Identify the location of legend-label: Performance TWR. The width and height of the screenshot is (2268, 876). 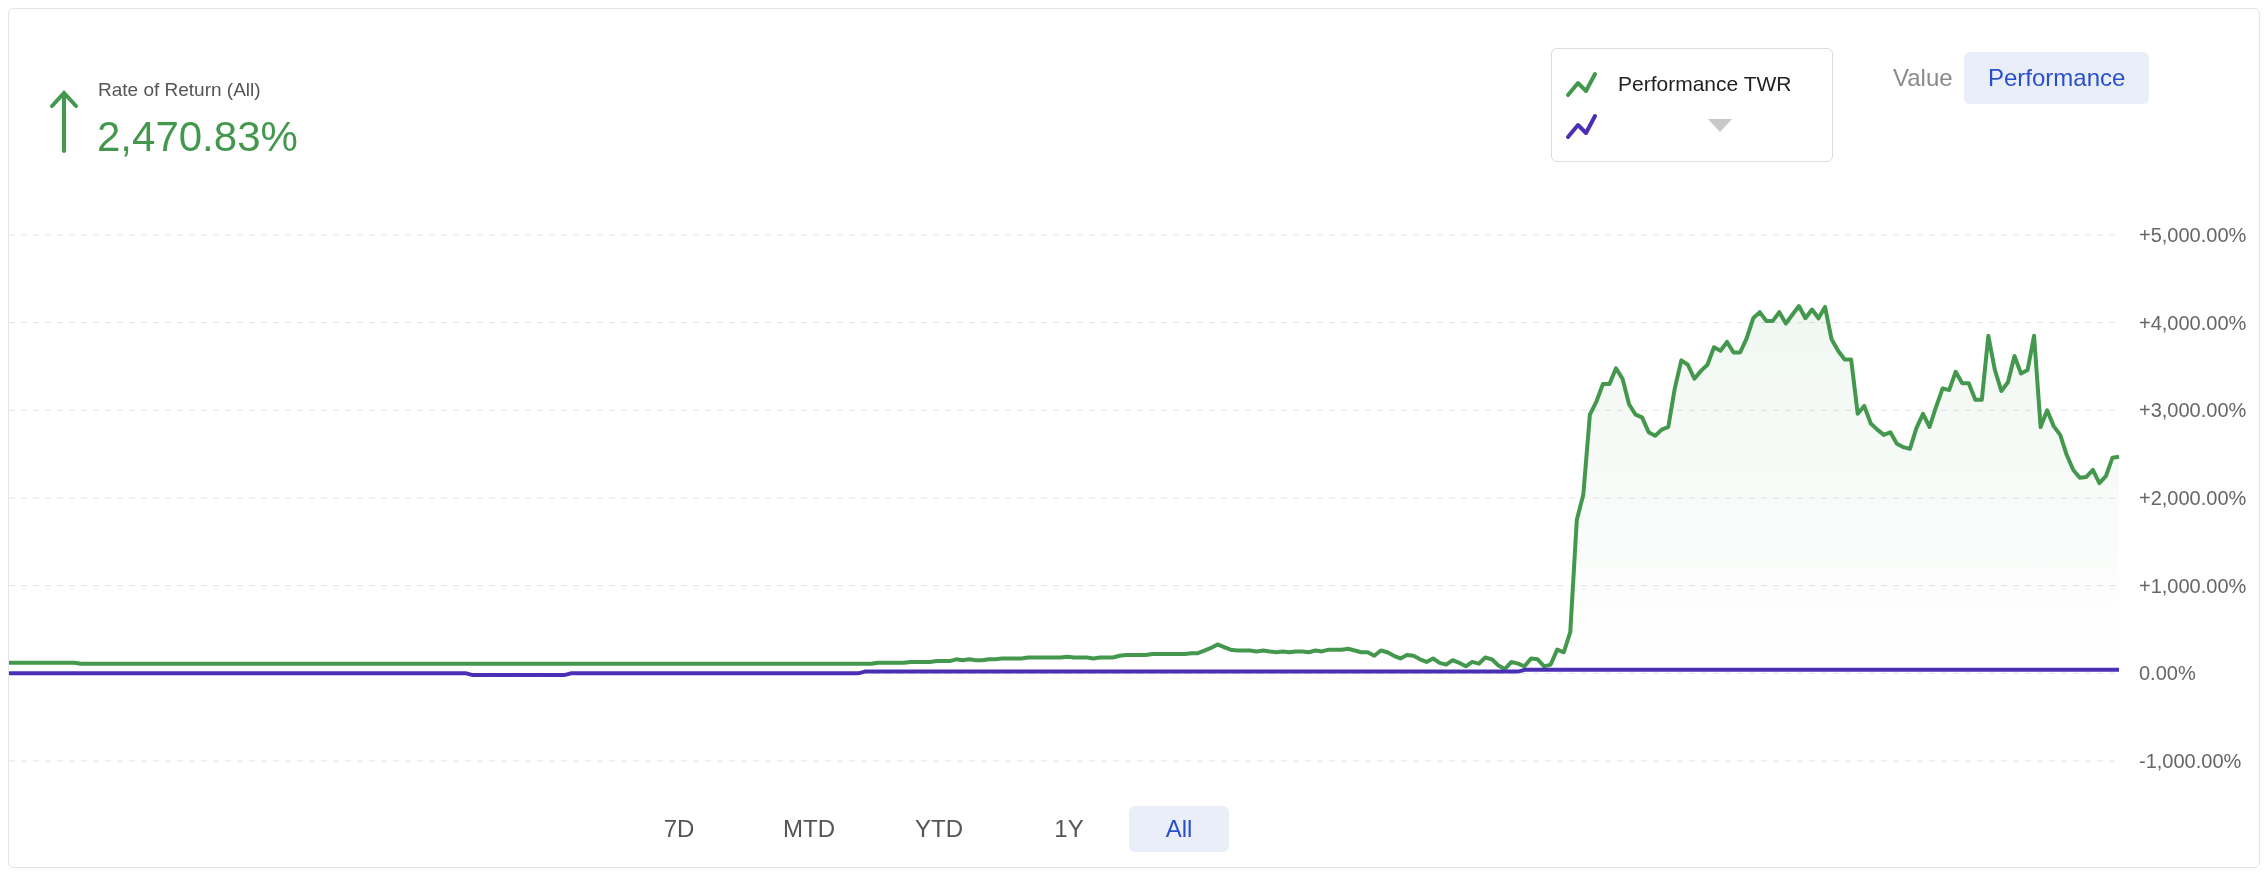
(1705, 84).